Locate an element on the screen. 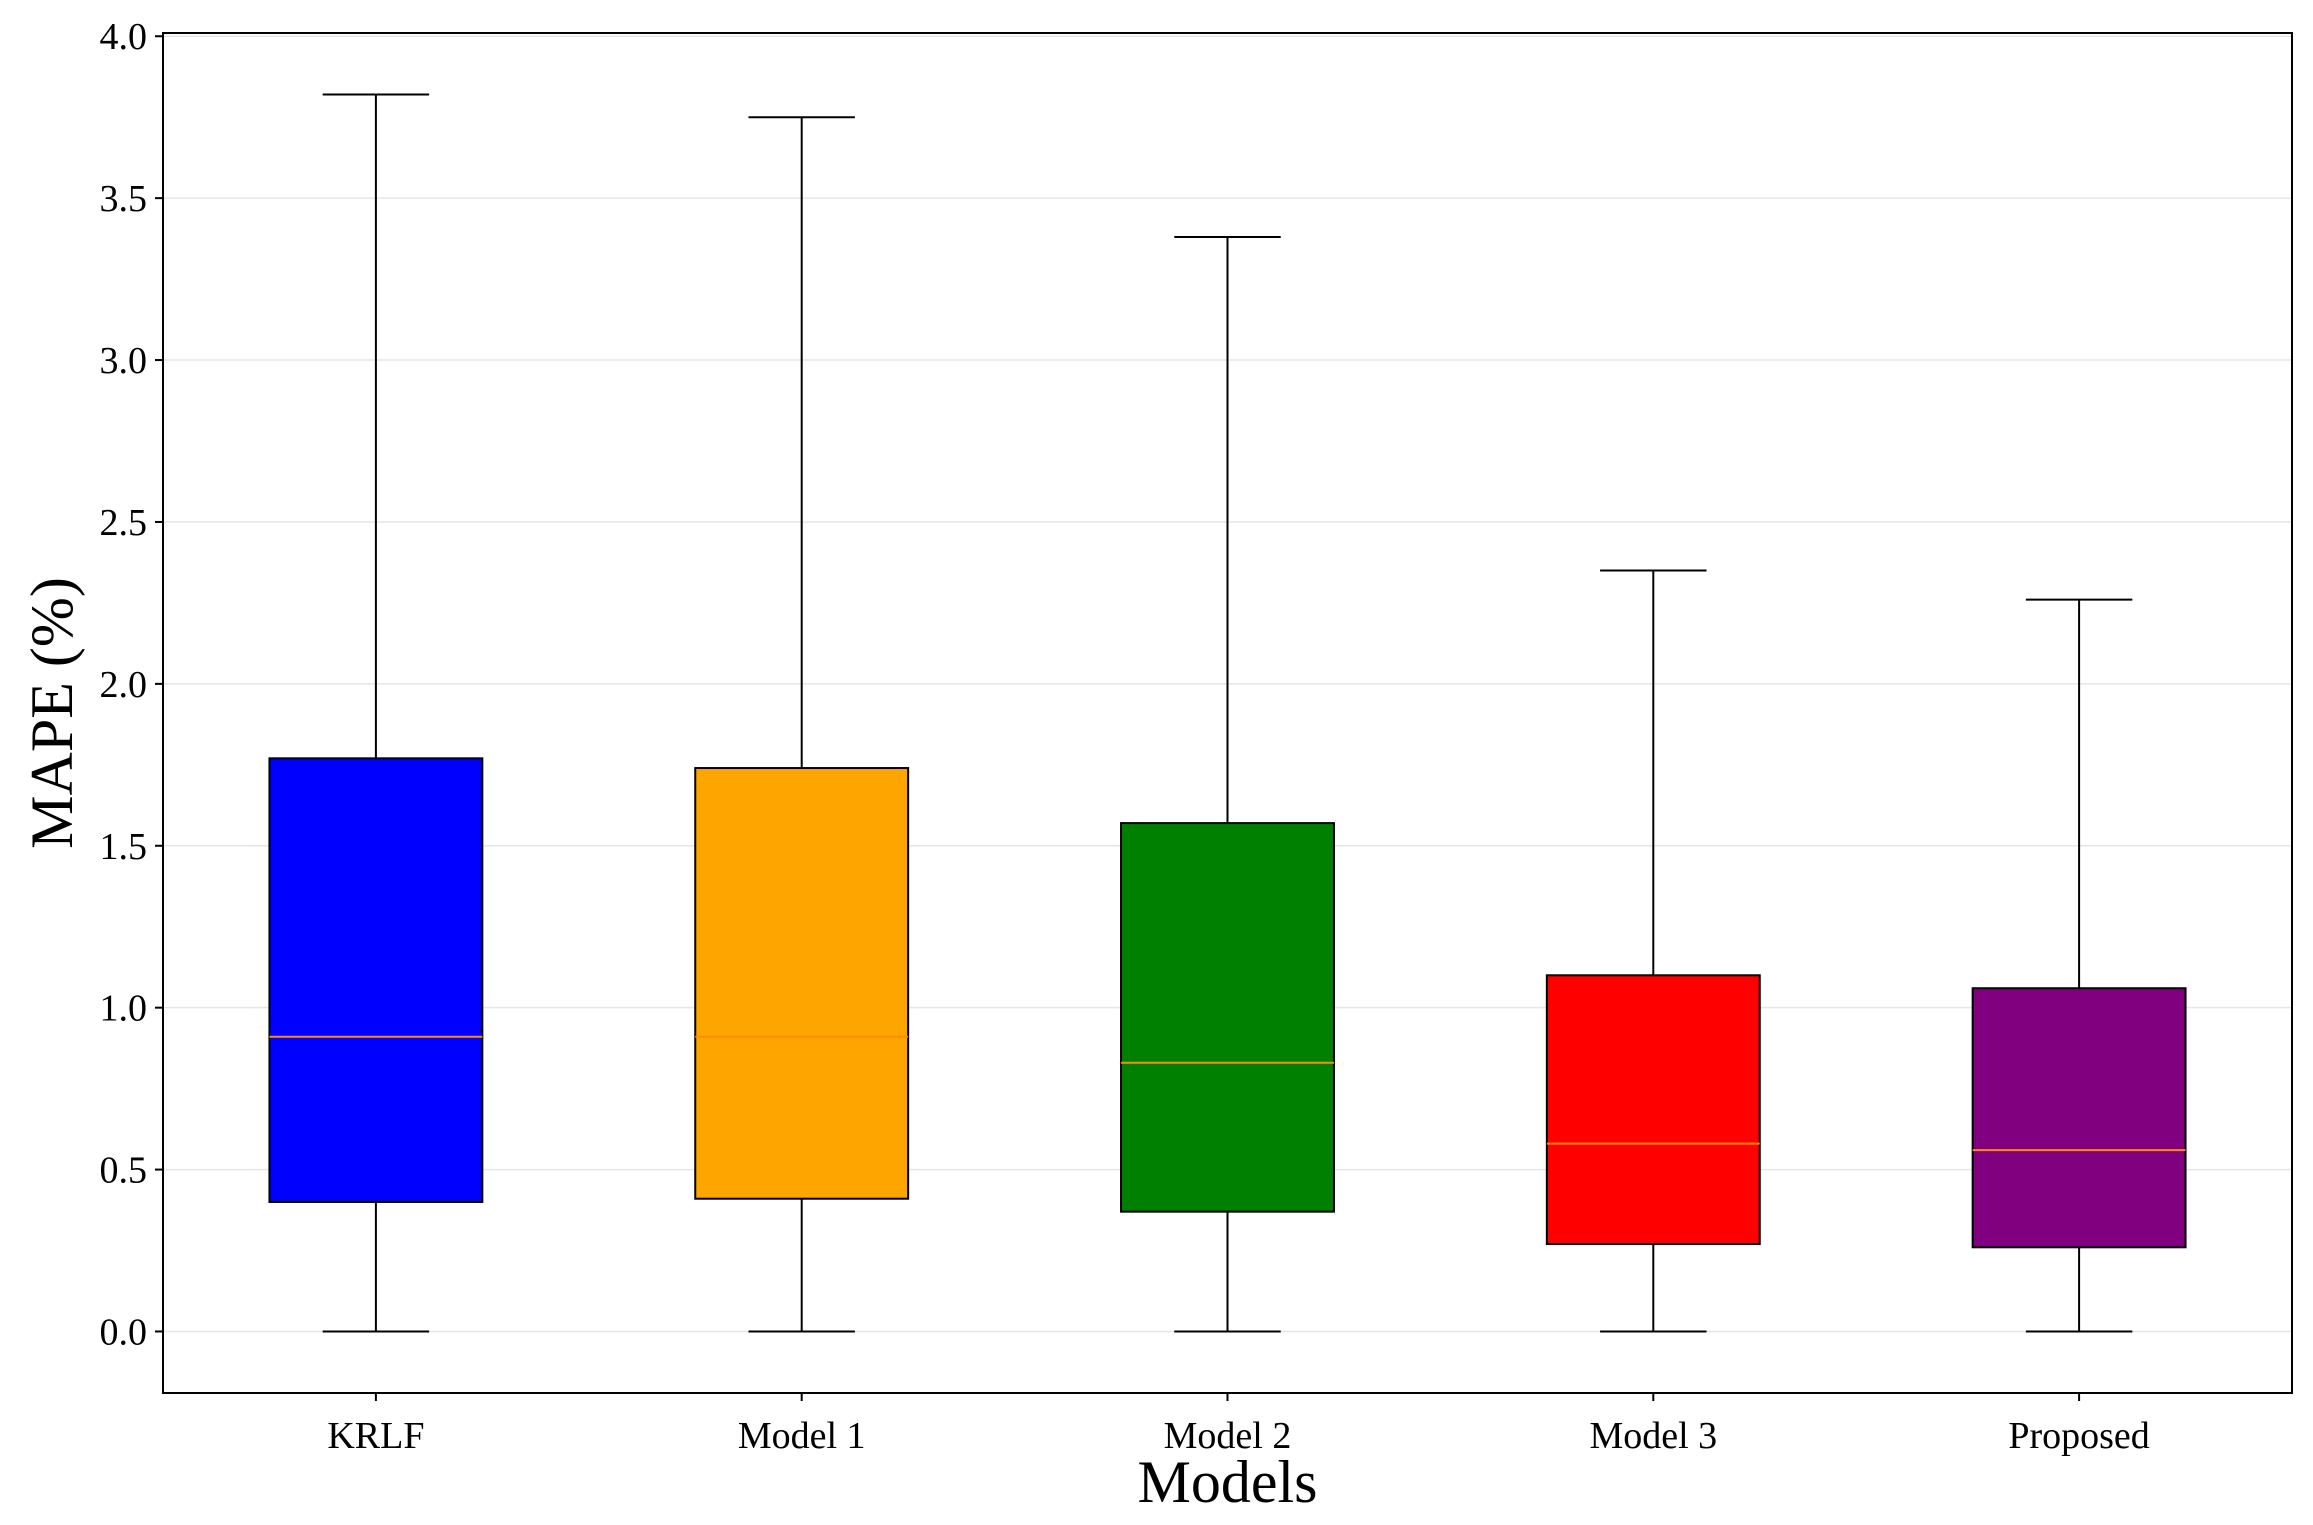  y-axis-title: MAPE (%) is located at coordinates (52, 713).